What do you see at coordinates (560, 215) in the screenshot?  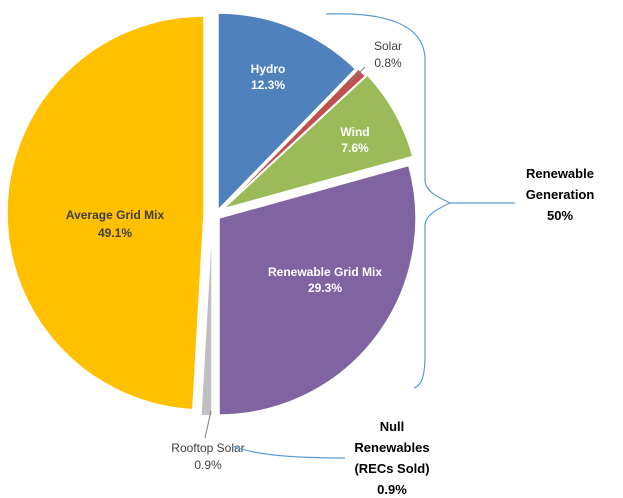 I see `renewable-generation-line-3: 50%` at bounding box center [560, 215].